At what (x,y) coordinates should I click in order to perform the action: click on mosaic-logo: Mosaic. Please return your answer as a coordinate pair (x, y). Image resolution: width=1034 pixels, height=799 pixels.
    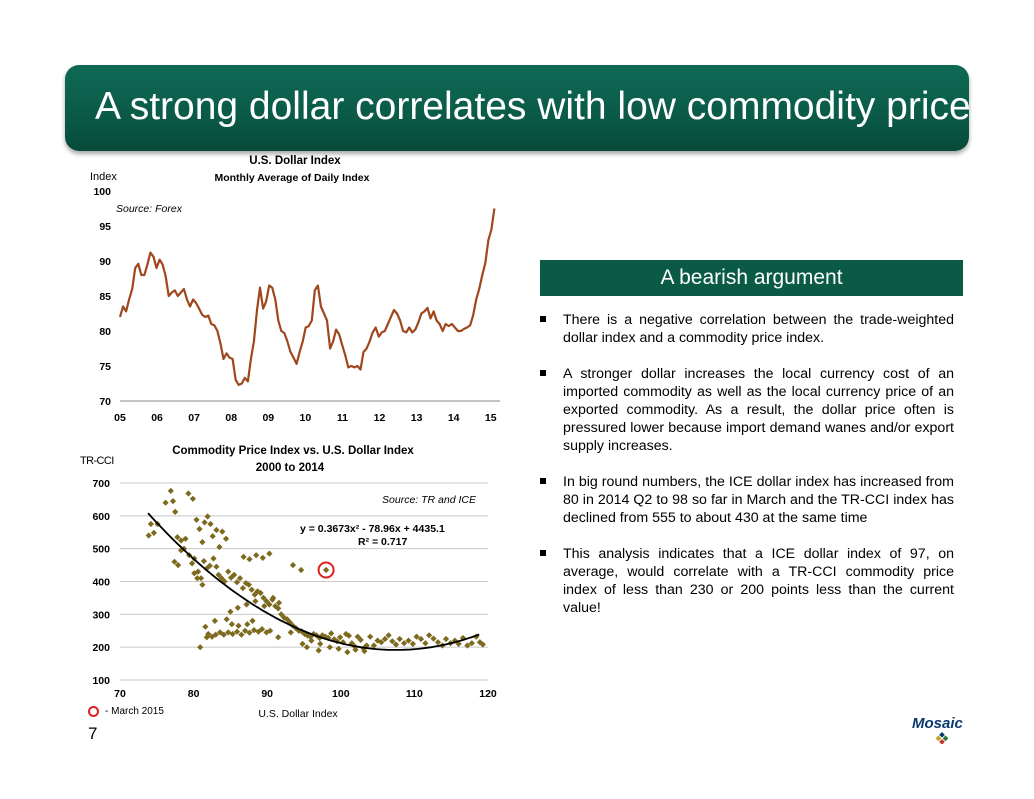
    Looking at the image, I should click on (938, 729).